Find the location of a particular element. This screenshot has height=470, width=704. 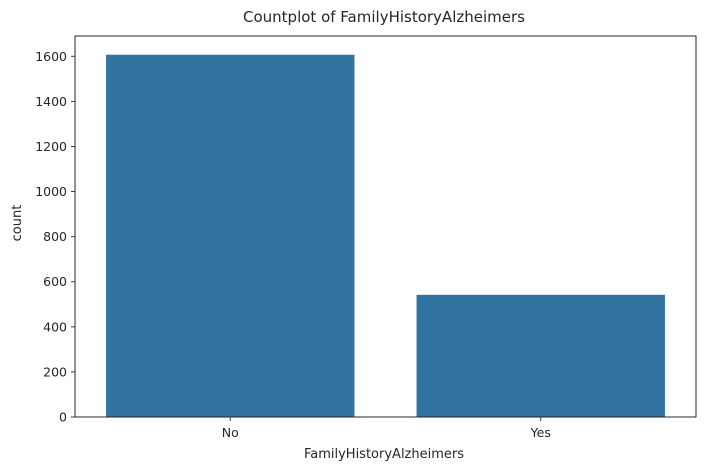

y-tick-label: 1600 is located at coordinates (51, 56).